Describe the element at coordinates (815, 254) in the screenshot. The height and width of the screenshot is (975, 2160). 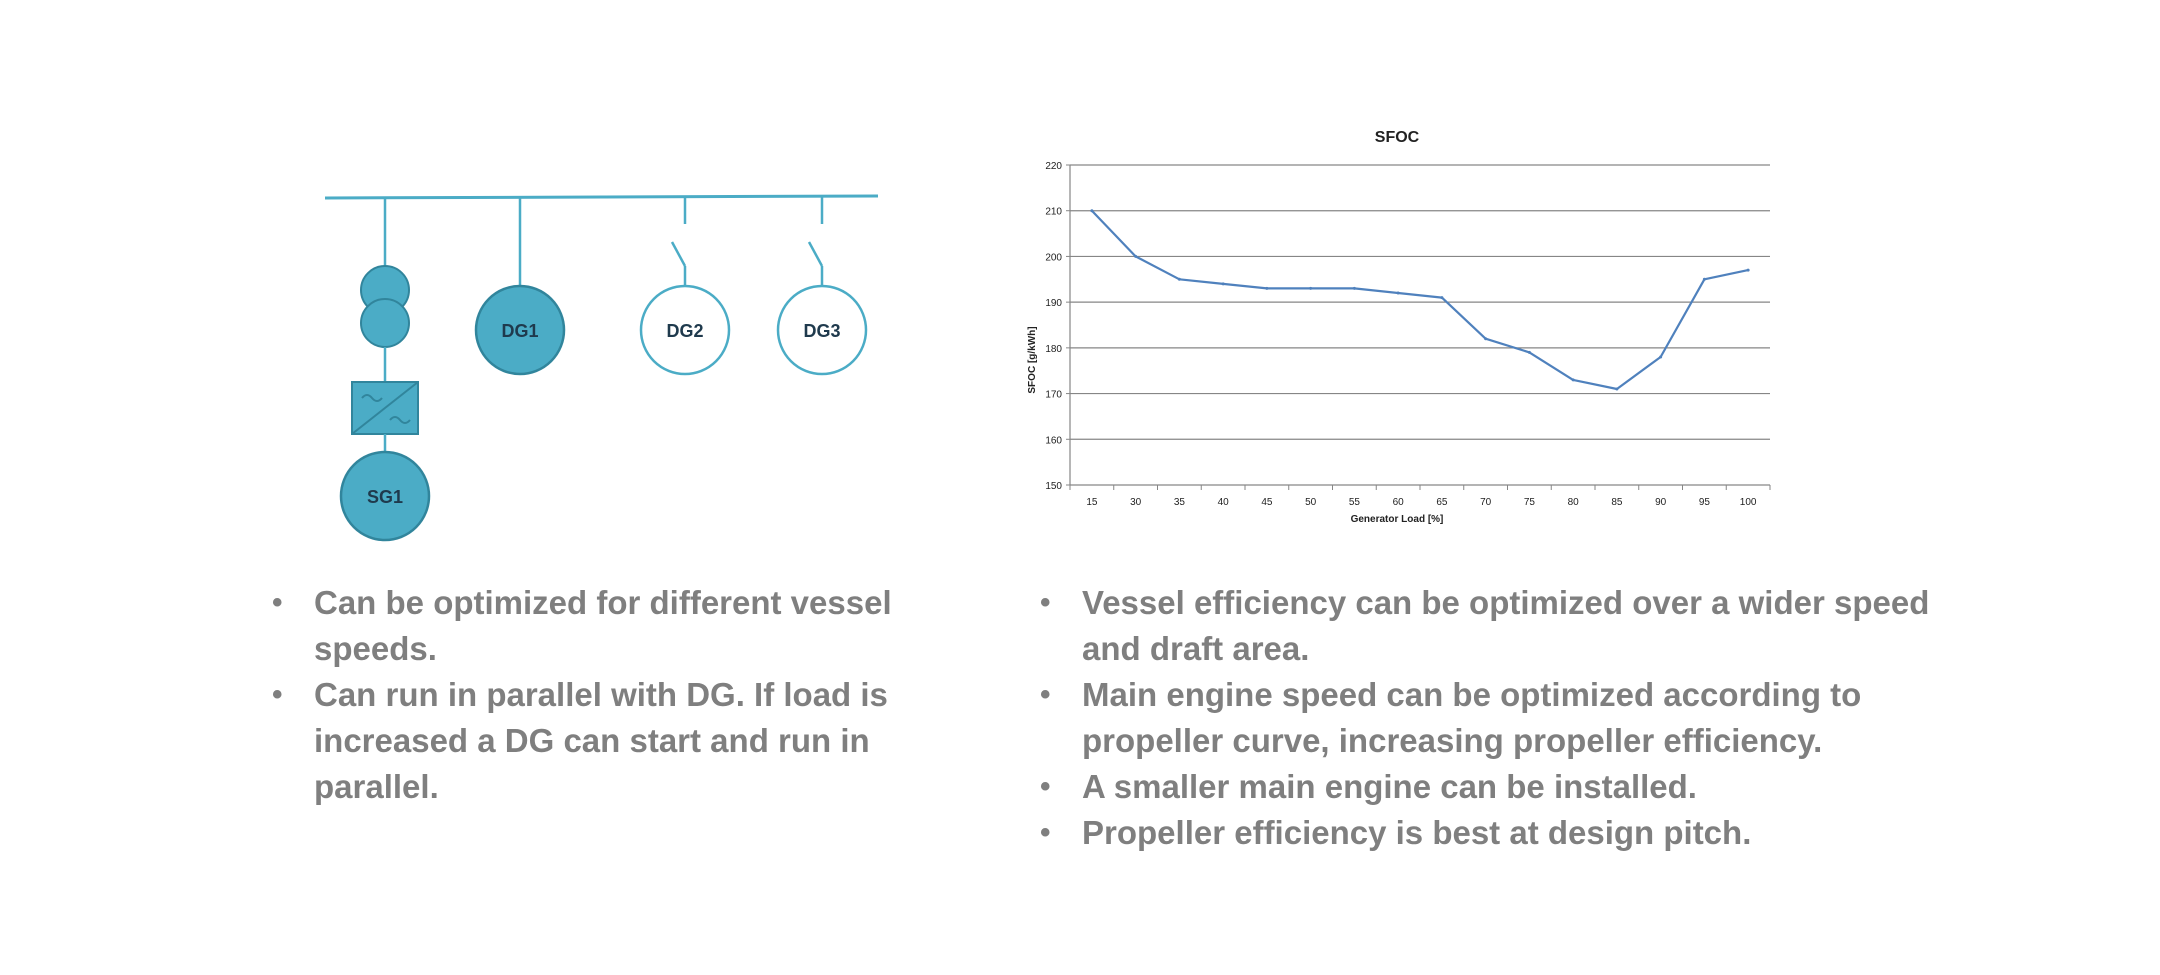
I see `dg3-open-breaker-icon` at that location.